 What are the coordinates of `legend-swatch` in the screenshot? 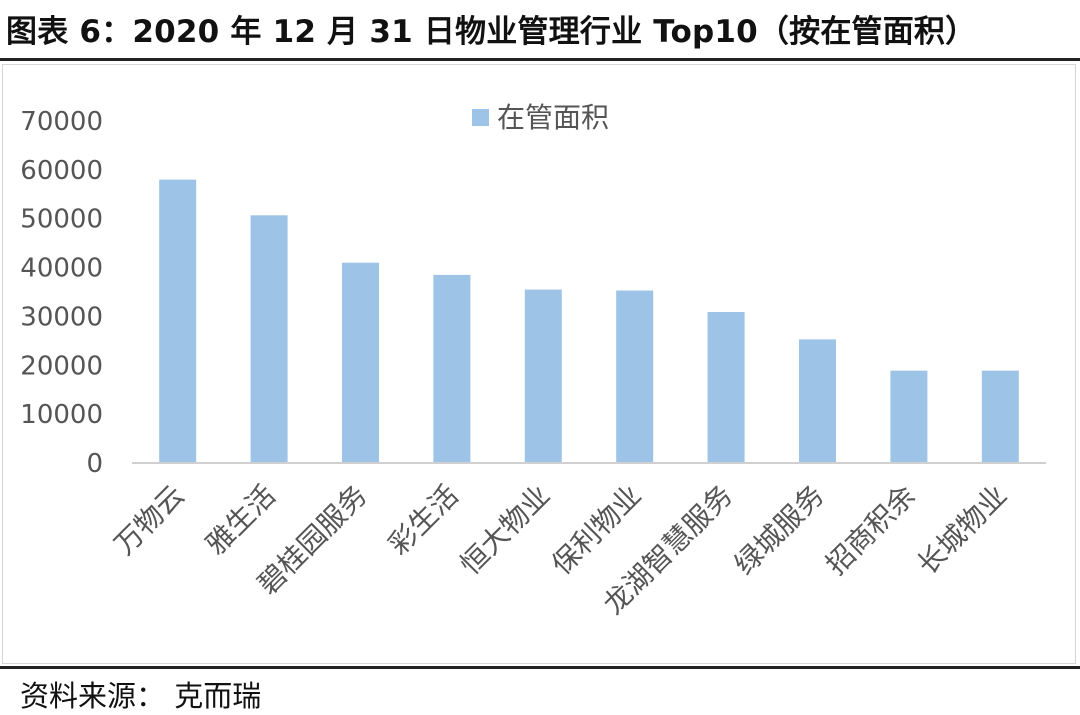 It's located at (480, 117).